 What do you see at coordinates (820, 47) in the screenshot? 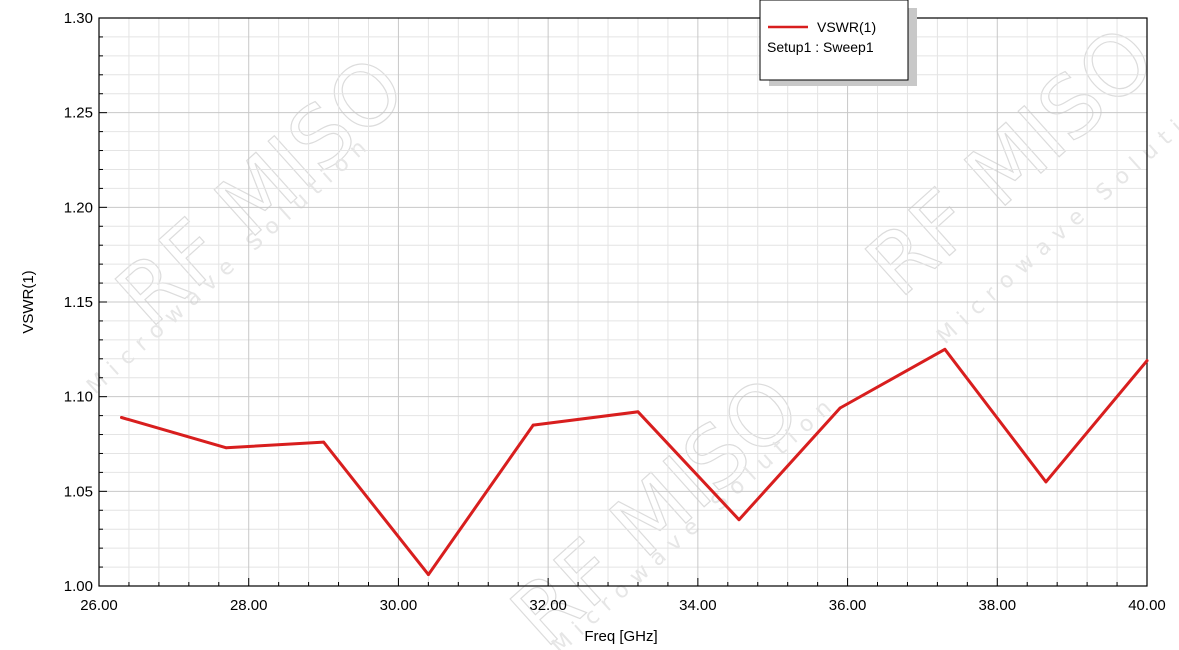
I see `legend-subtitle: Setup1 : Sweep1` at bounding box center [820, 47].